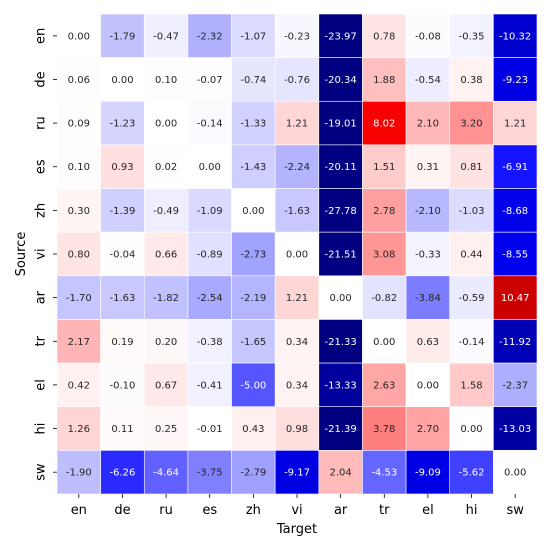 The width and height of the screenshot is (550, 550). What do you see at coordinates (166, 473) in the screenshot?
I see `cell-value-label: -4.64` at bounding box center [166, 473].